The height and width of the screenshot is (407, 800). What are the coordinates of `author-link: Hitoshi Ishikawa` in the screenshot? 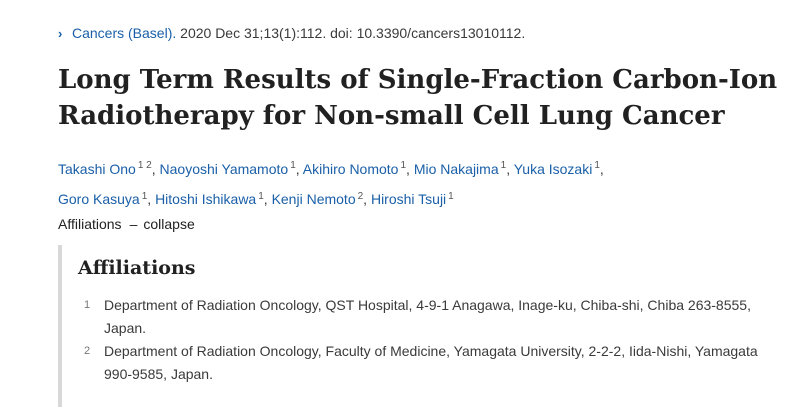 It's located at (206, 199).